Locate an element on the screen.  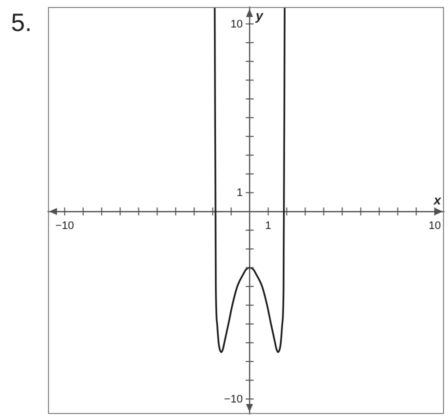
y-tick-label: 1 is located at coordinates (239, 193).